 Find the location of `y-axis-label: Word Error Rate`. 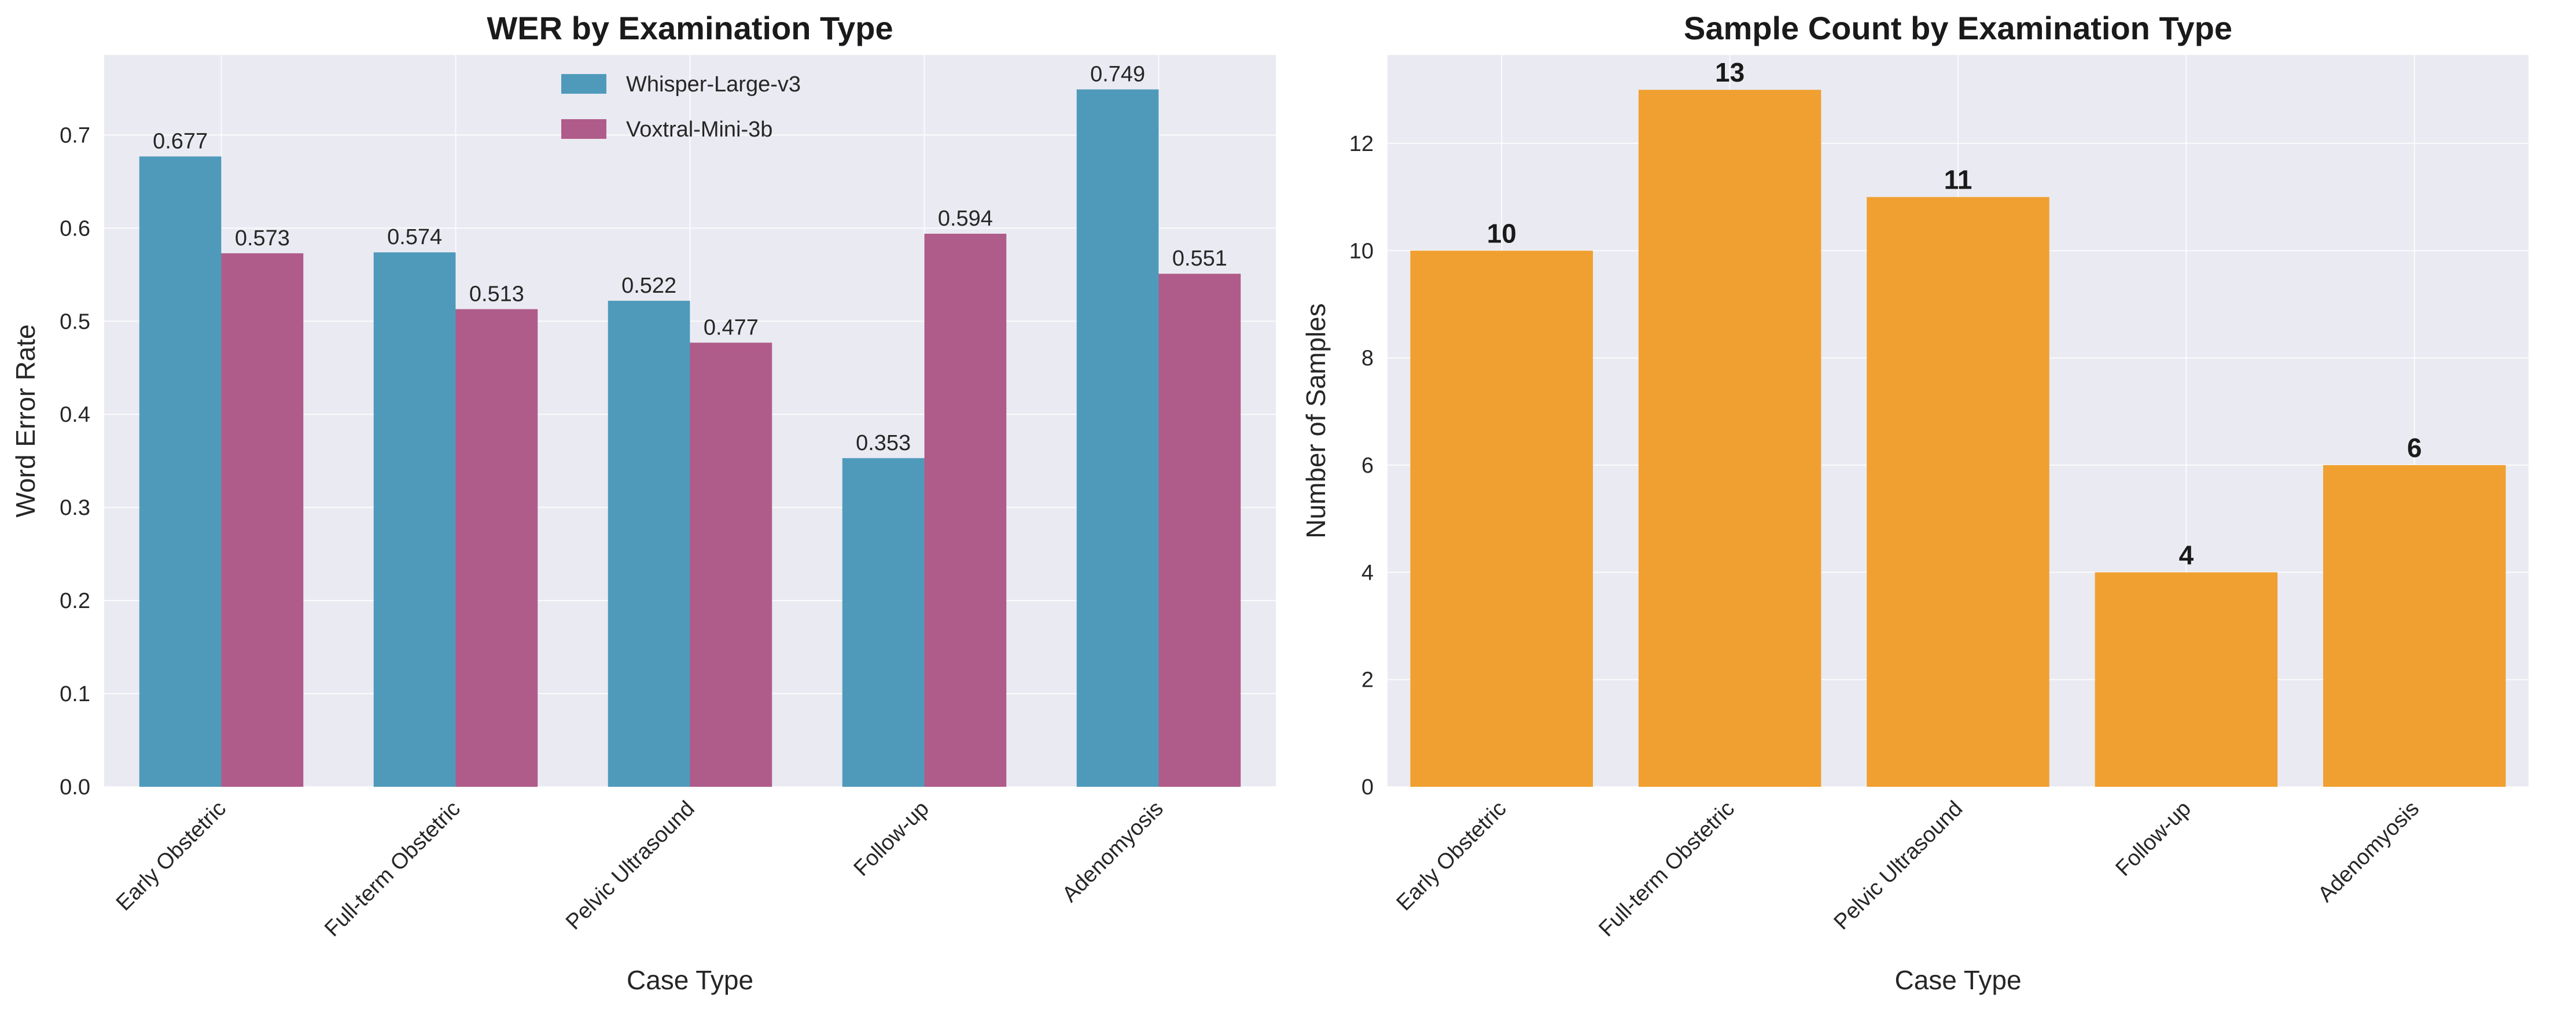

y-axis-label: Word Error Rate is located at coordinates (25, 420).